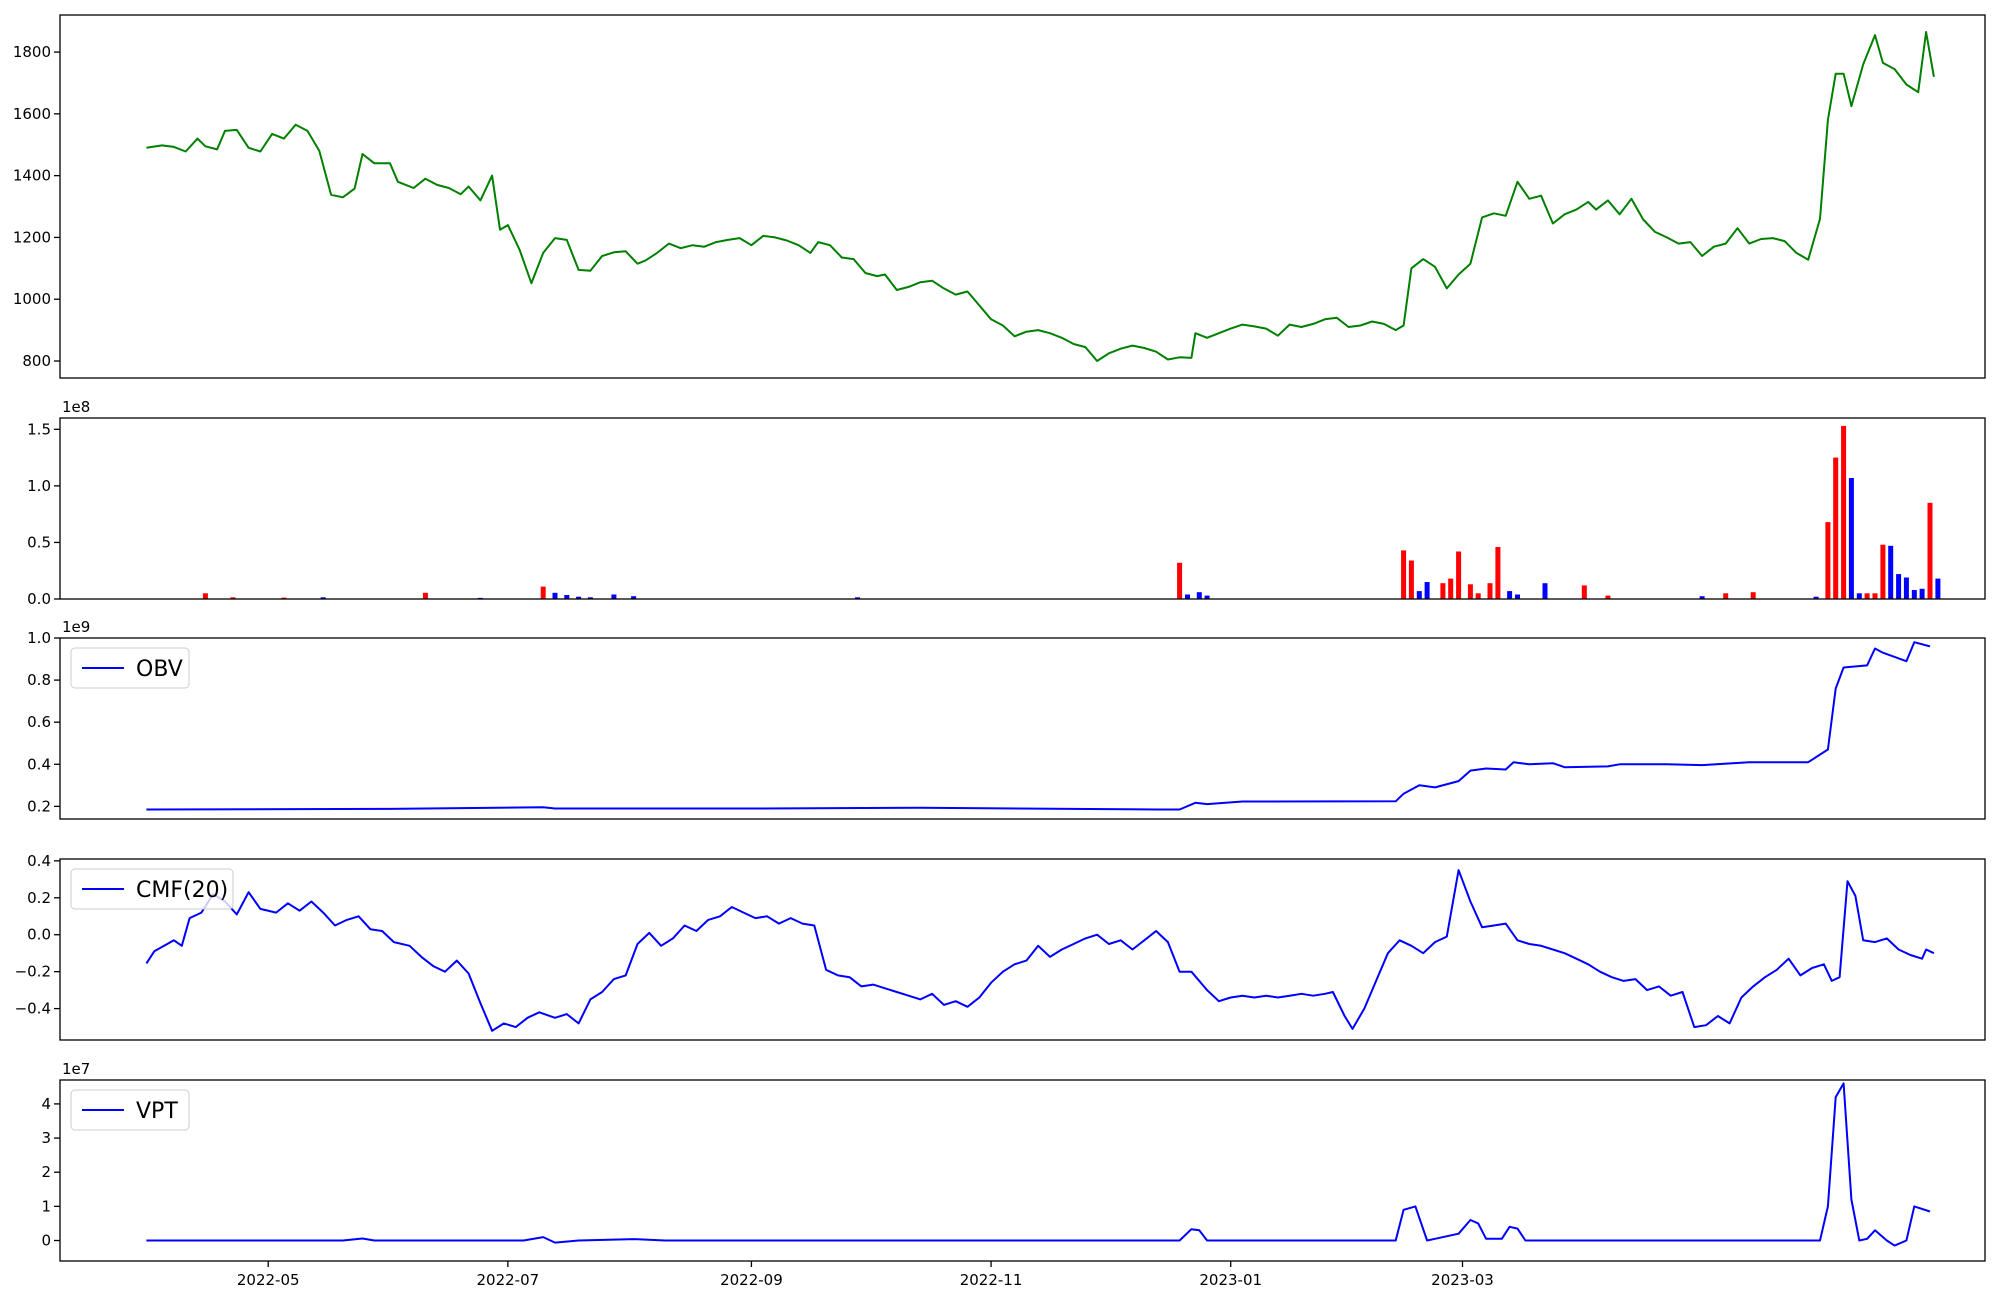 This screenshot has width=2000, height=1300. What do you see at coordinates (33, 972) in the screenshot?
I see `cmf-ytick-label: −0.2` at bounding box center [33, 972].